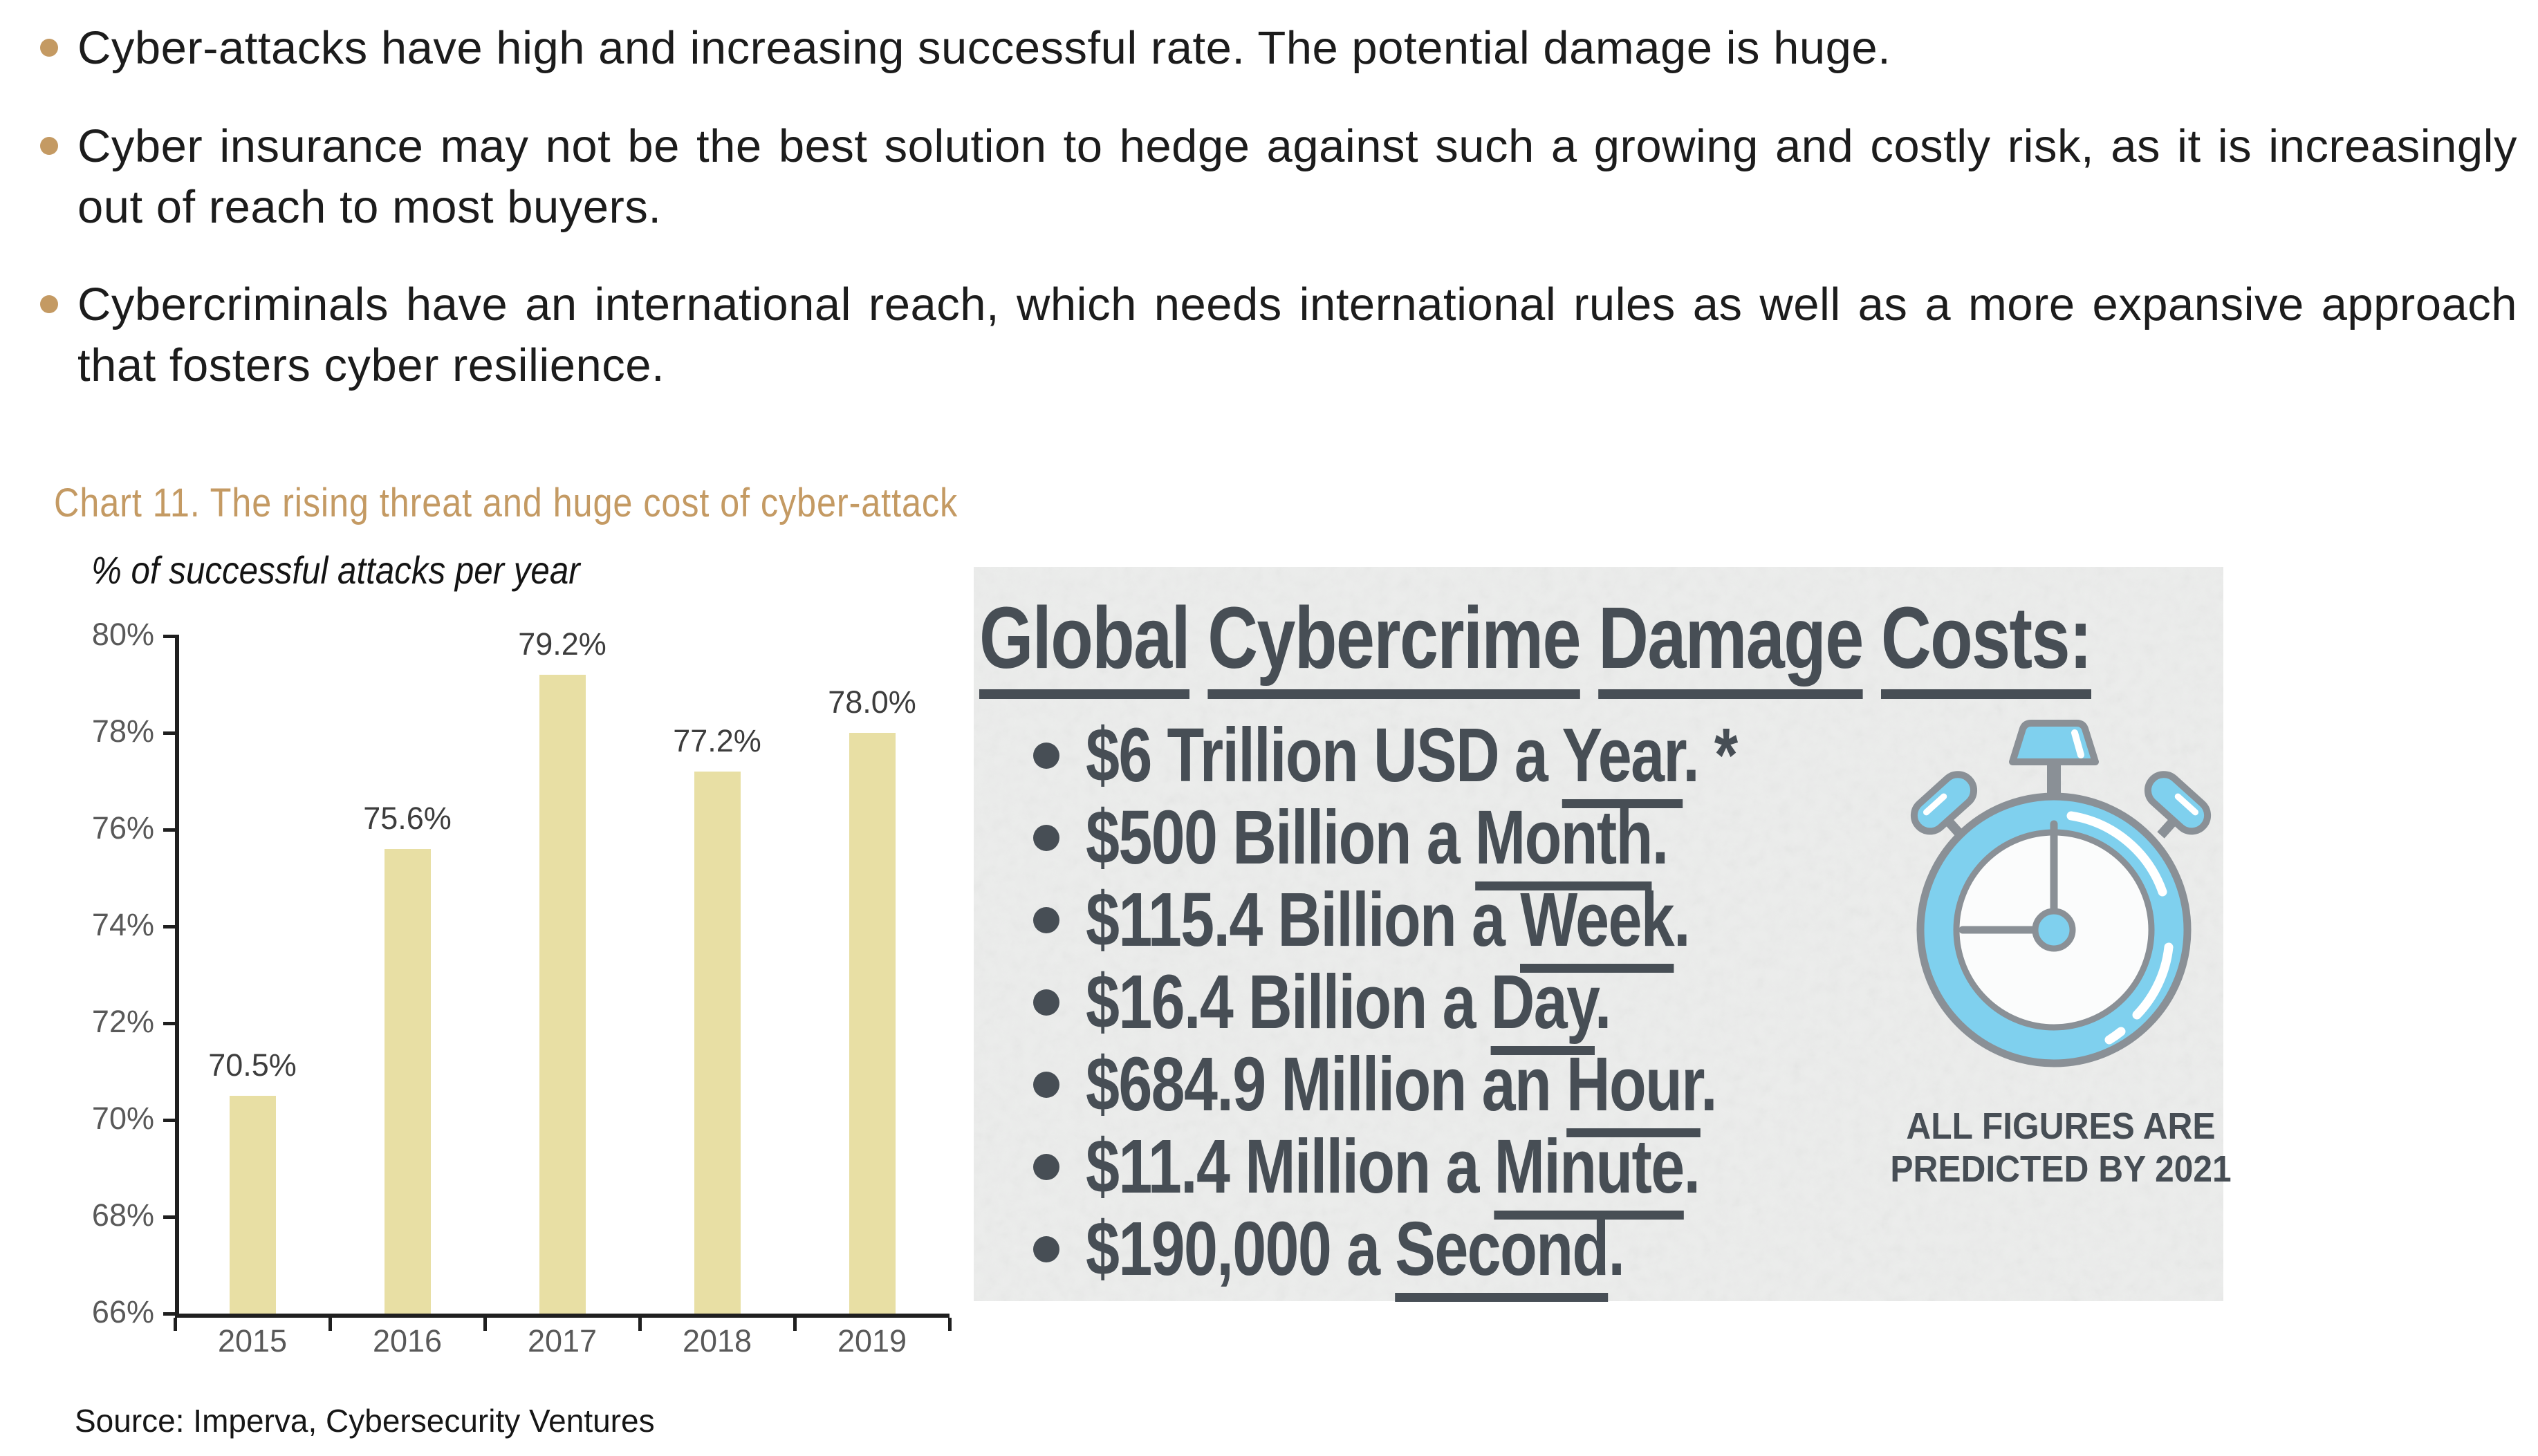 The height and width of the screenshot is (1456, 2538). I want to click on bar-value-label: 70.5%, so click(252, 1065).